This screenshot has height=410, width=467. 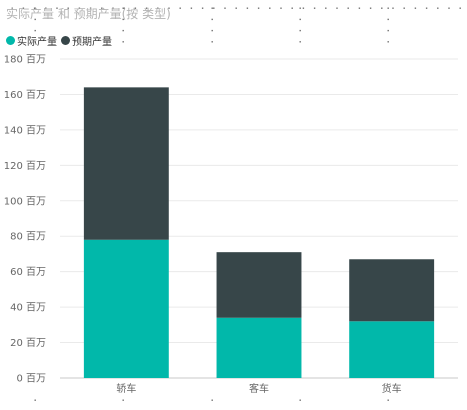 I want to click on y-tick-label: 180 百万, so click(x=25, y=60).